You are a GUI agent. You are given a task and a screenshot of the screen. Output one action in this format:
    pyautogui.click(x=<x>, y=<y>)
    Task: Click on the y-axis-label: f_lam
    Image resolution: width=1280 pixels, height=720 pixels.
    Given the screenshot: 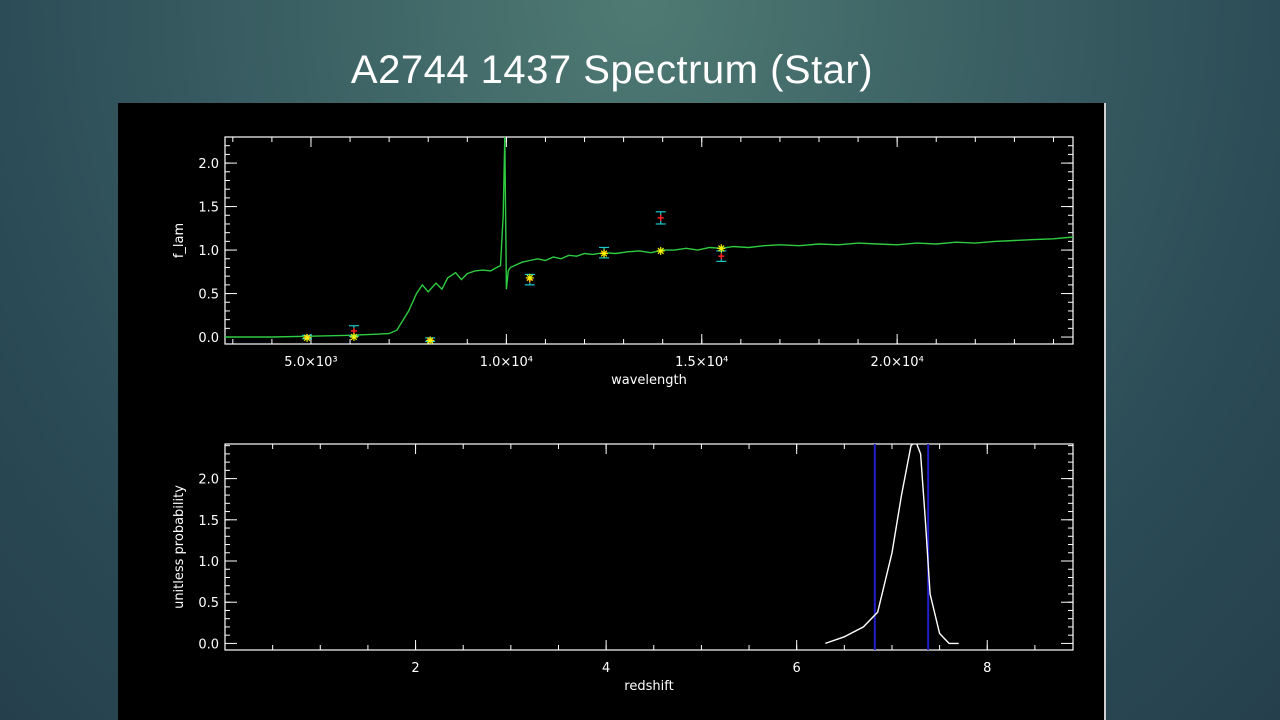 What is the action you would take?
    pyautogui.click(x=179, y=240)
    